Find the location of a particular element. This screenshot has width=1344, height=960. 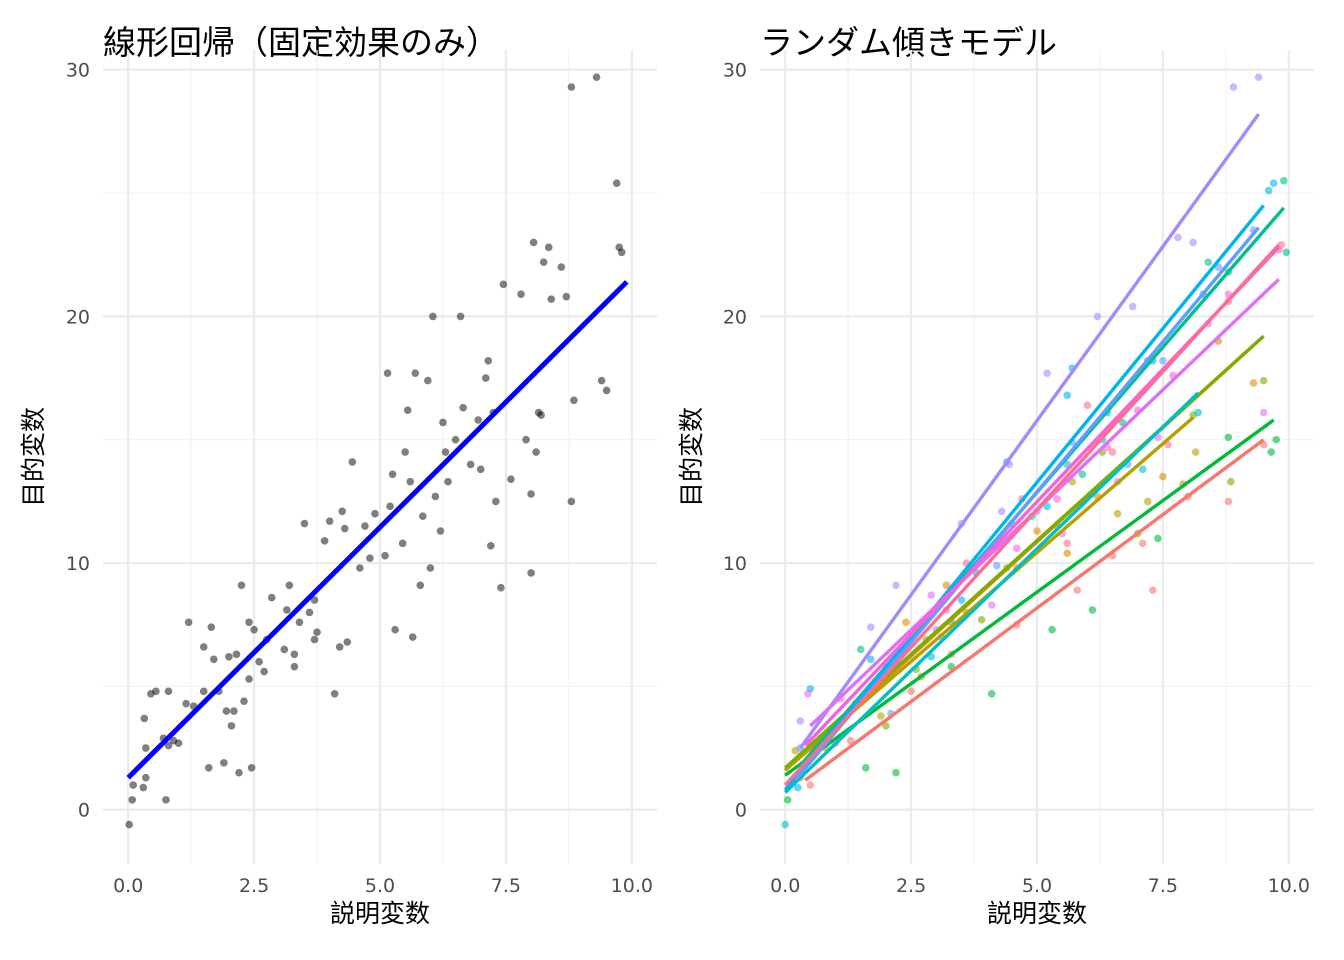

y-tick-label: 20 is located at coordinates (735, 317).